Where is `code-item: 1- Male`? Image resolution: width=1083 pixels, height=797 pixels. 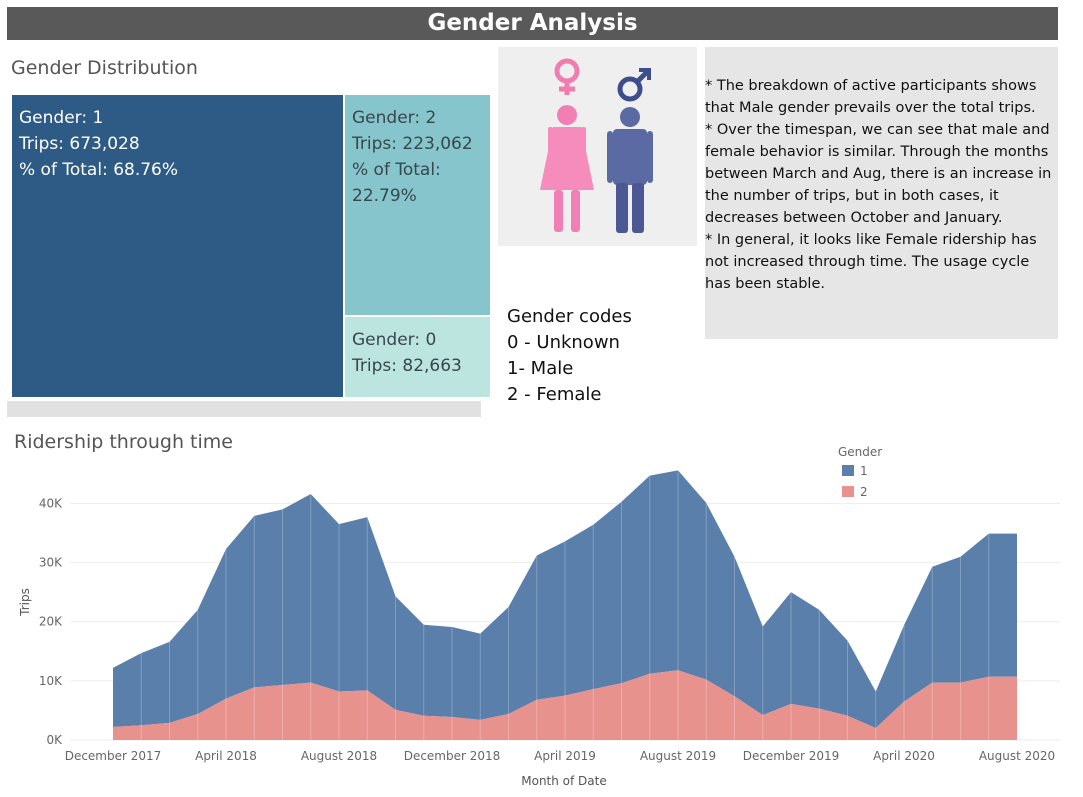
code-item: 1- Male is located at coordinates (540, 368).